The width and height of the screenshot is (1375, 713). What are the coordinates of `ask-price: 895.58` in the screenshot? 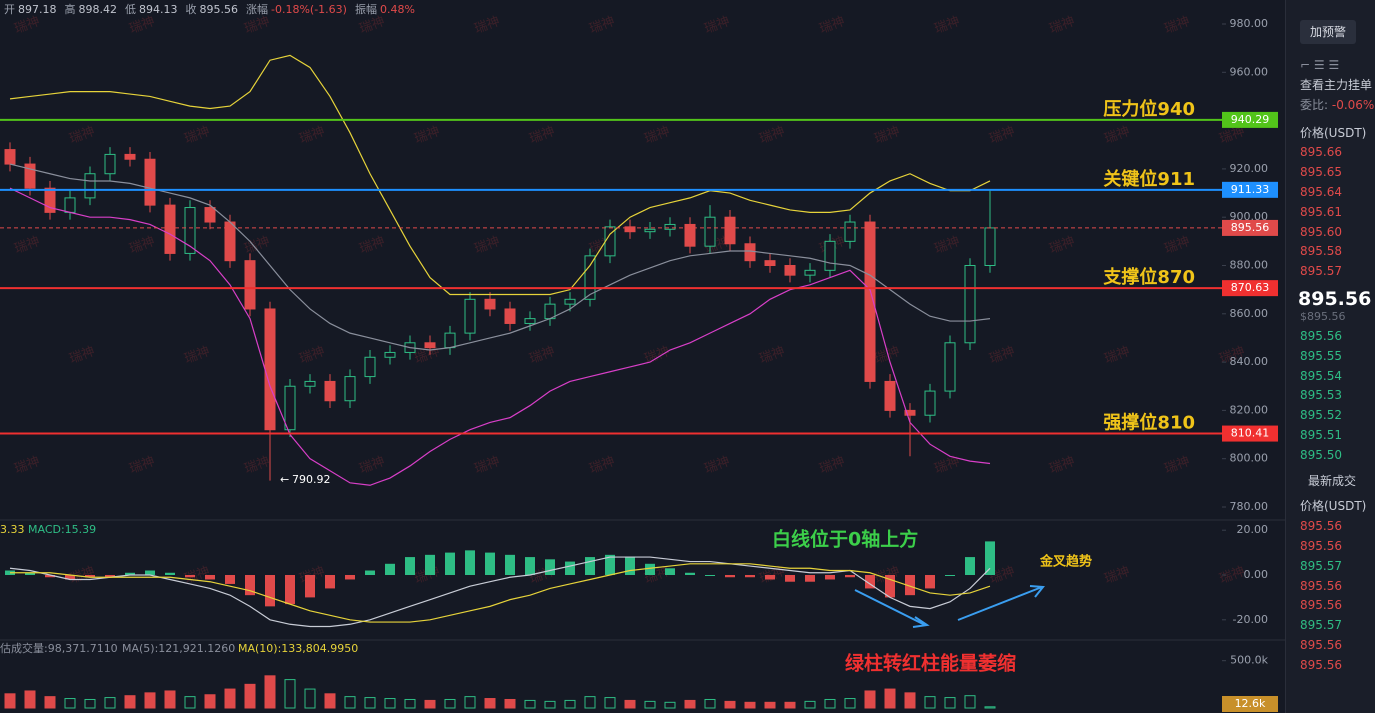 It's located at (1321, 251).